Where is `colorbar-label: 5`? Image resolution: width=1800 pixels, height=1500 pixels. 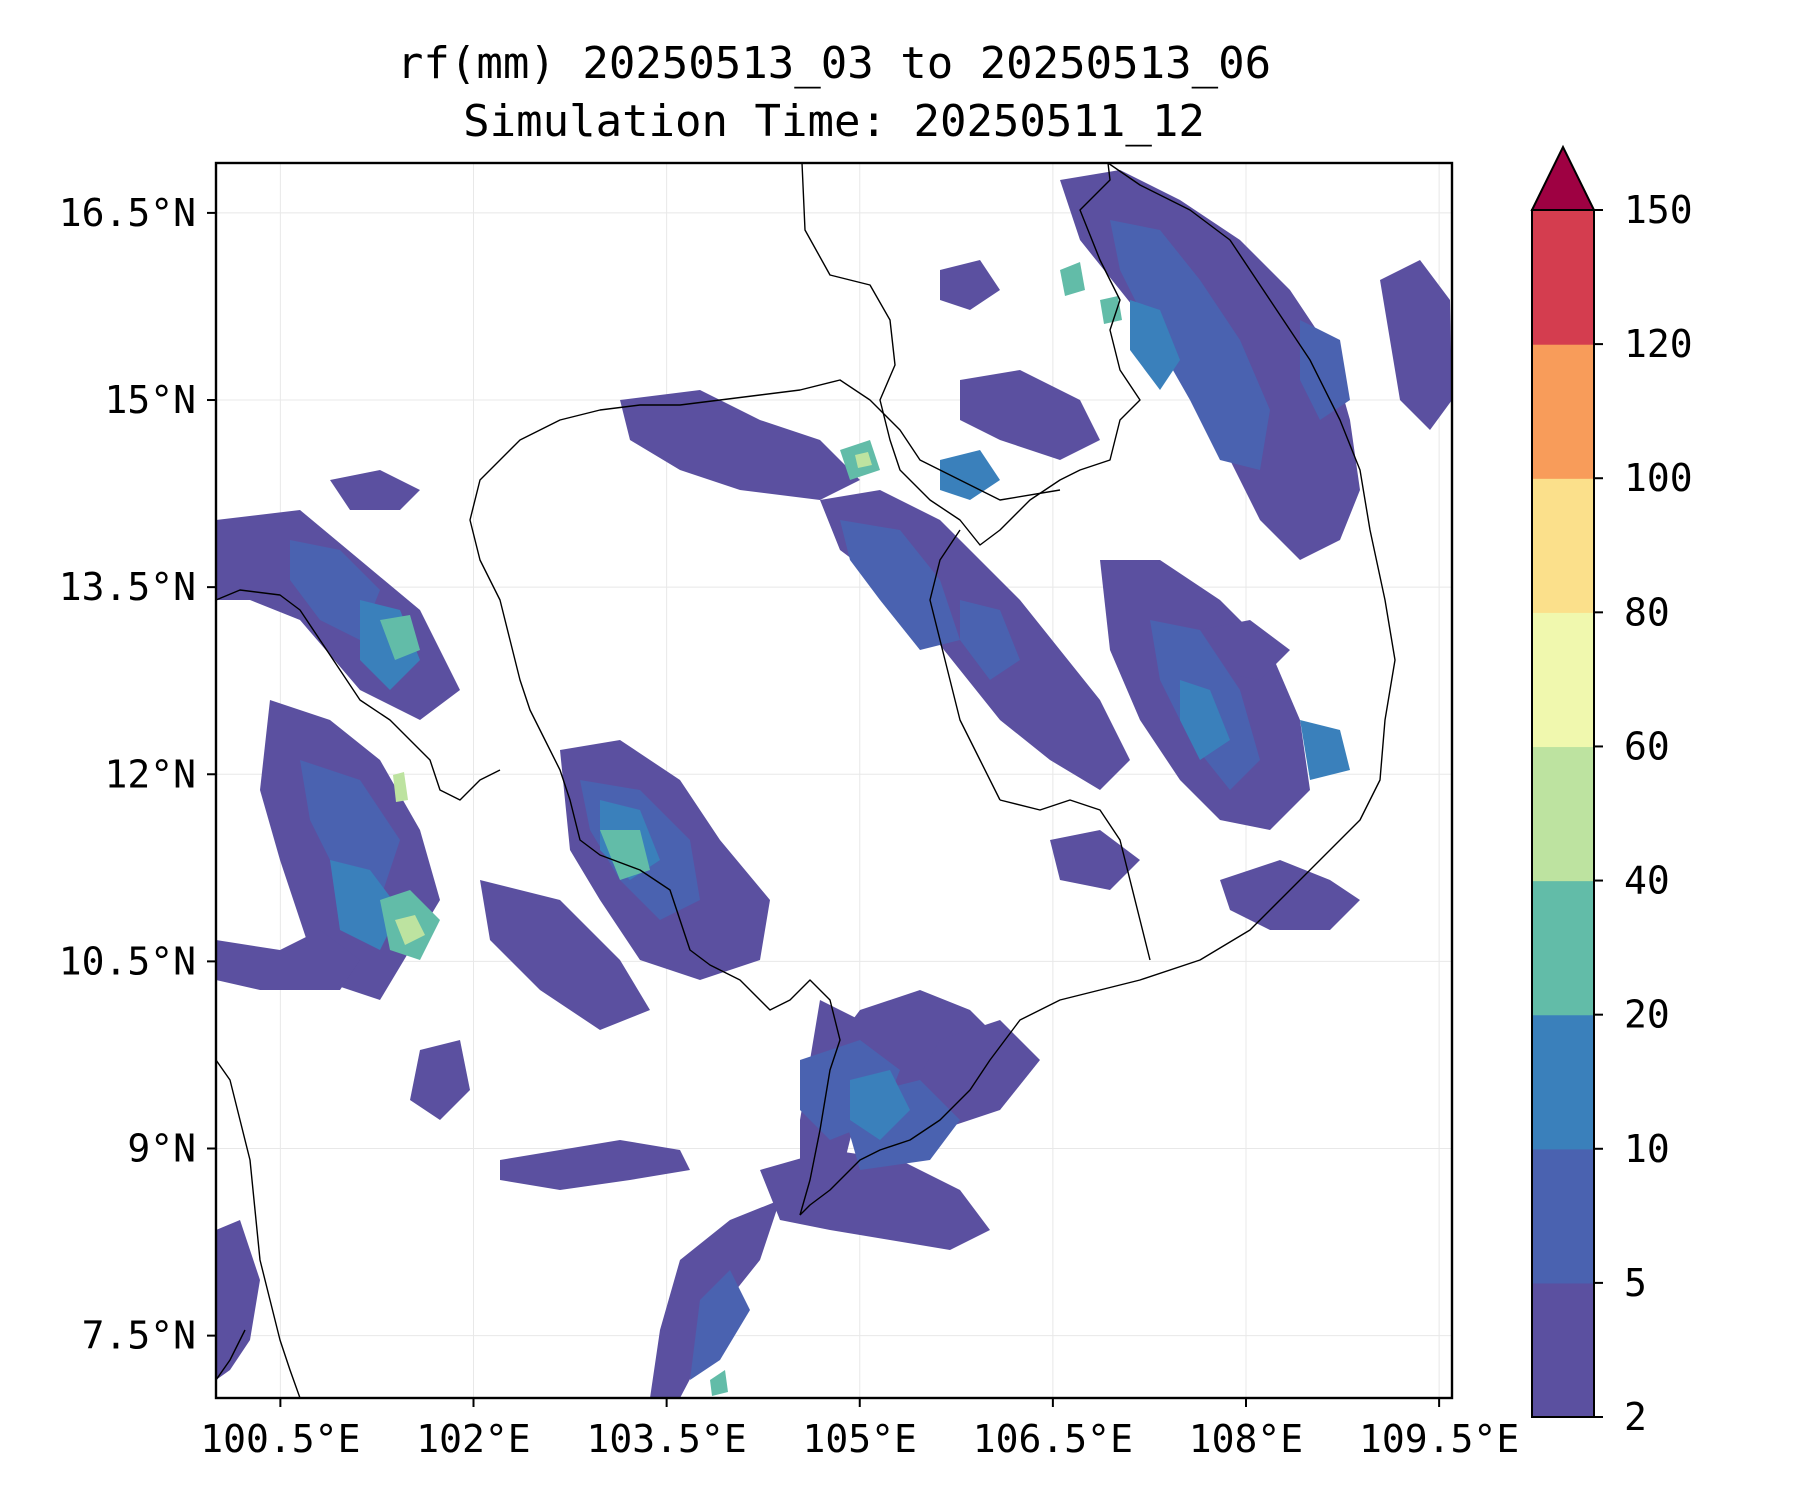 colorbar-label: 5 is located at coordinates (1635, 1283).